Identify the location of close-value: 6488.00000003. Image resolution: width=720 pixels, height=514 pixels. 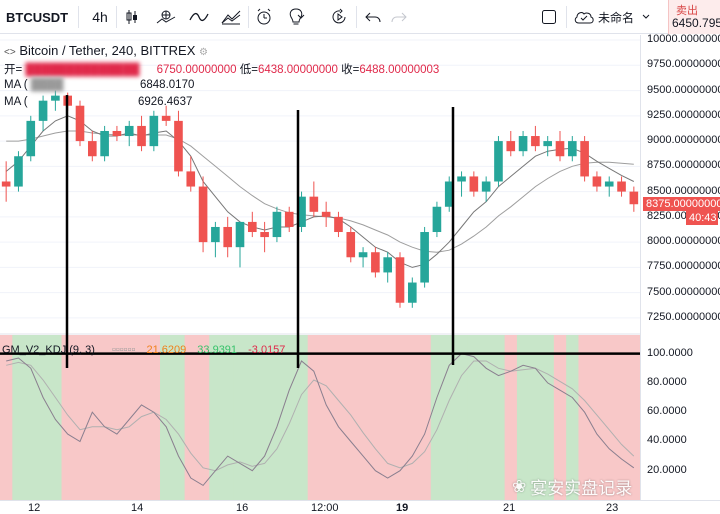
(399, 70).